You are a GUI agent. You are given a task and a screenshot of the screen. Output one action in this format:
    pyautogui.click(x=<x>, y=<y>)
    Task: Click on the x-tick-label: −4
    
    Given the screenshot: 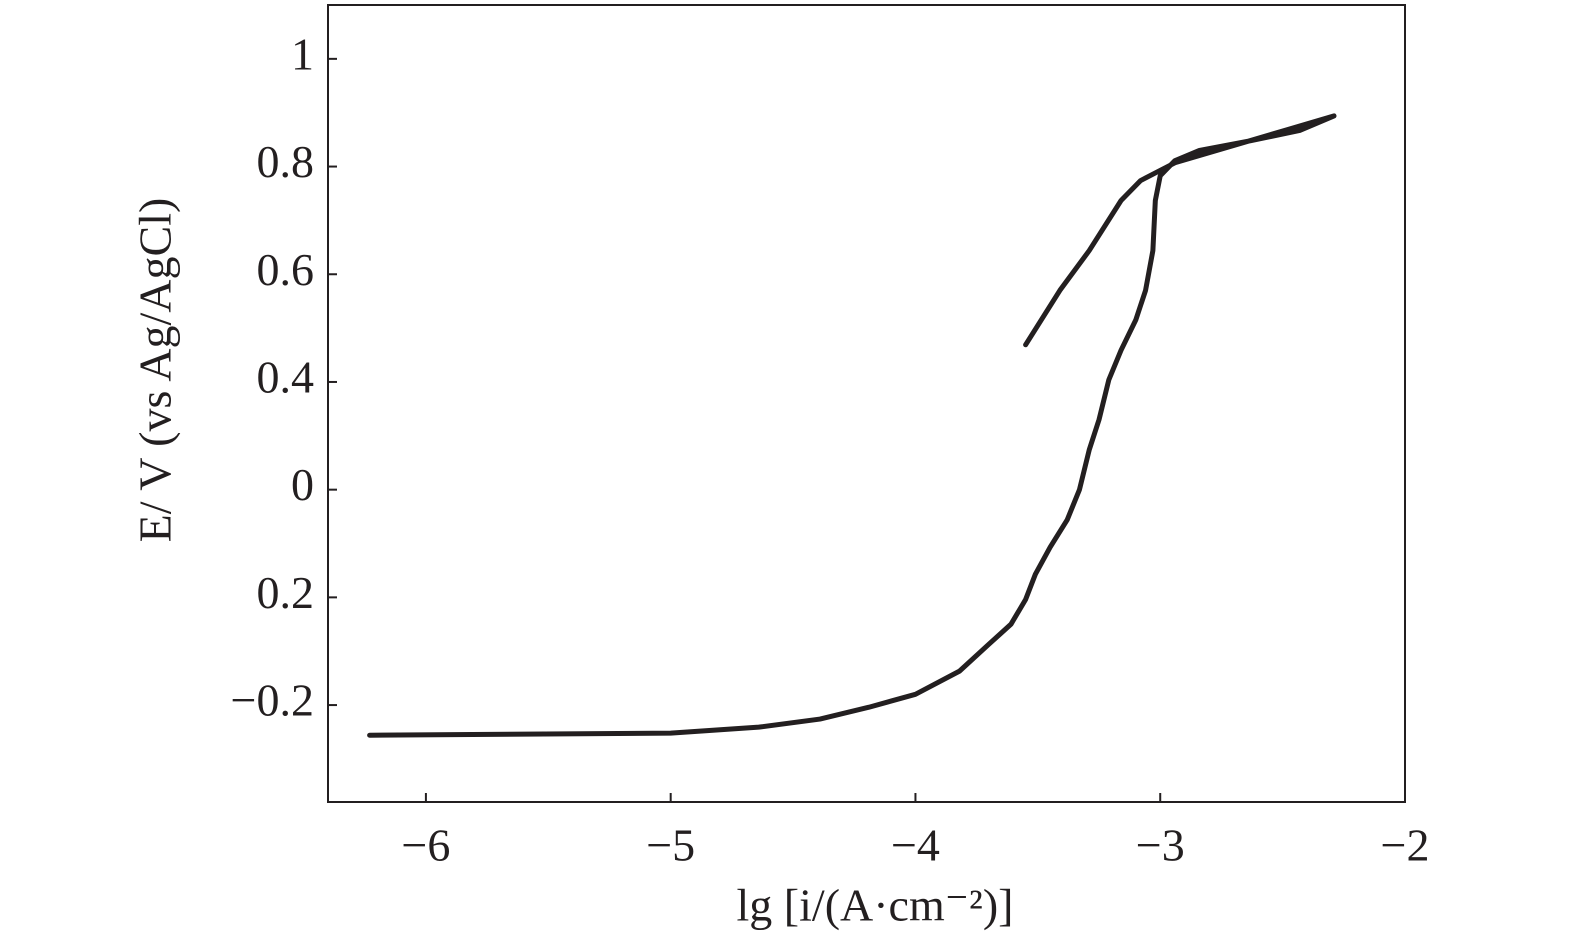 What is the action you would take?
    pyautogui.click(x=915, y=845)
    